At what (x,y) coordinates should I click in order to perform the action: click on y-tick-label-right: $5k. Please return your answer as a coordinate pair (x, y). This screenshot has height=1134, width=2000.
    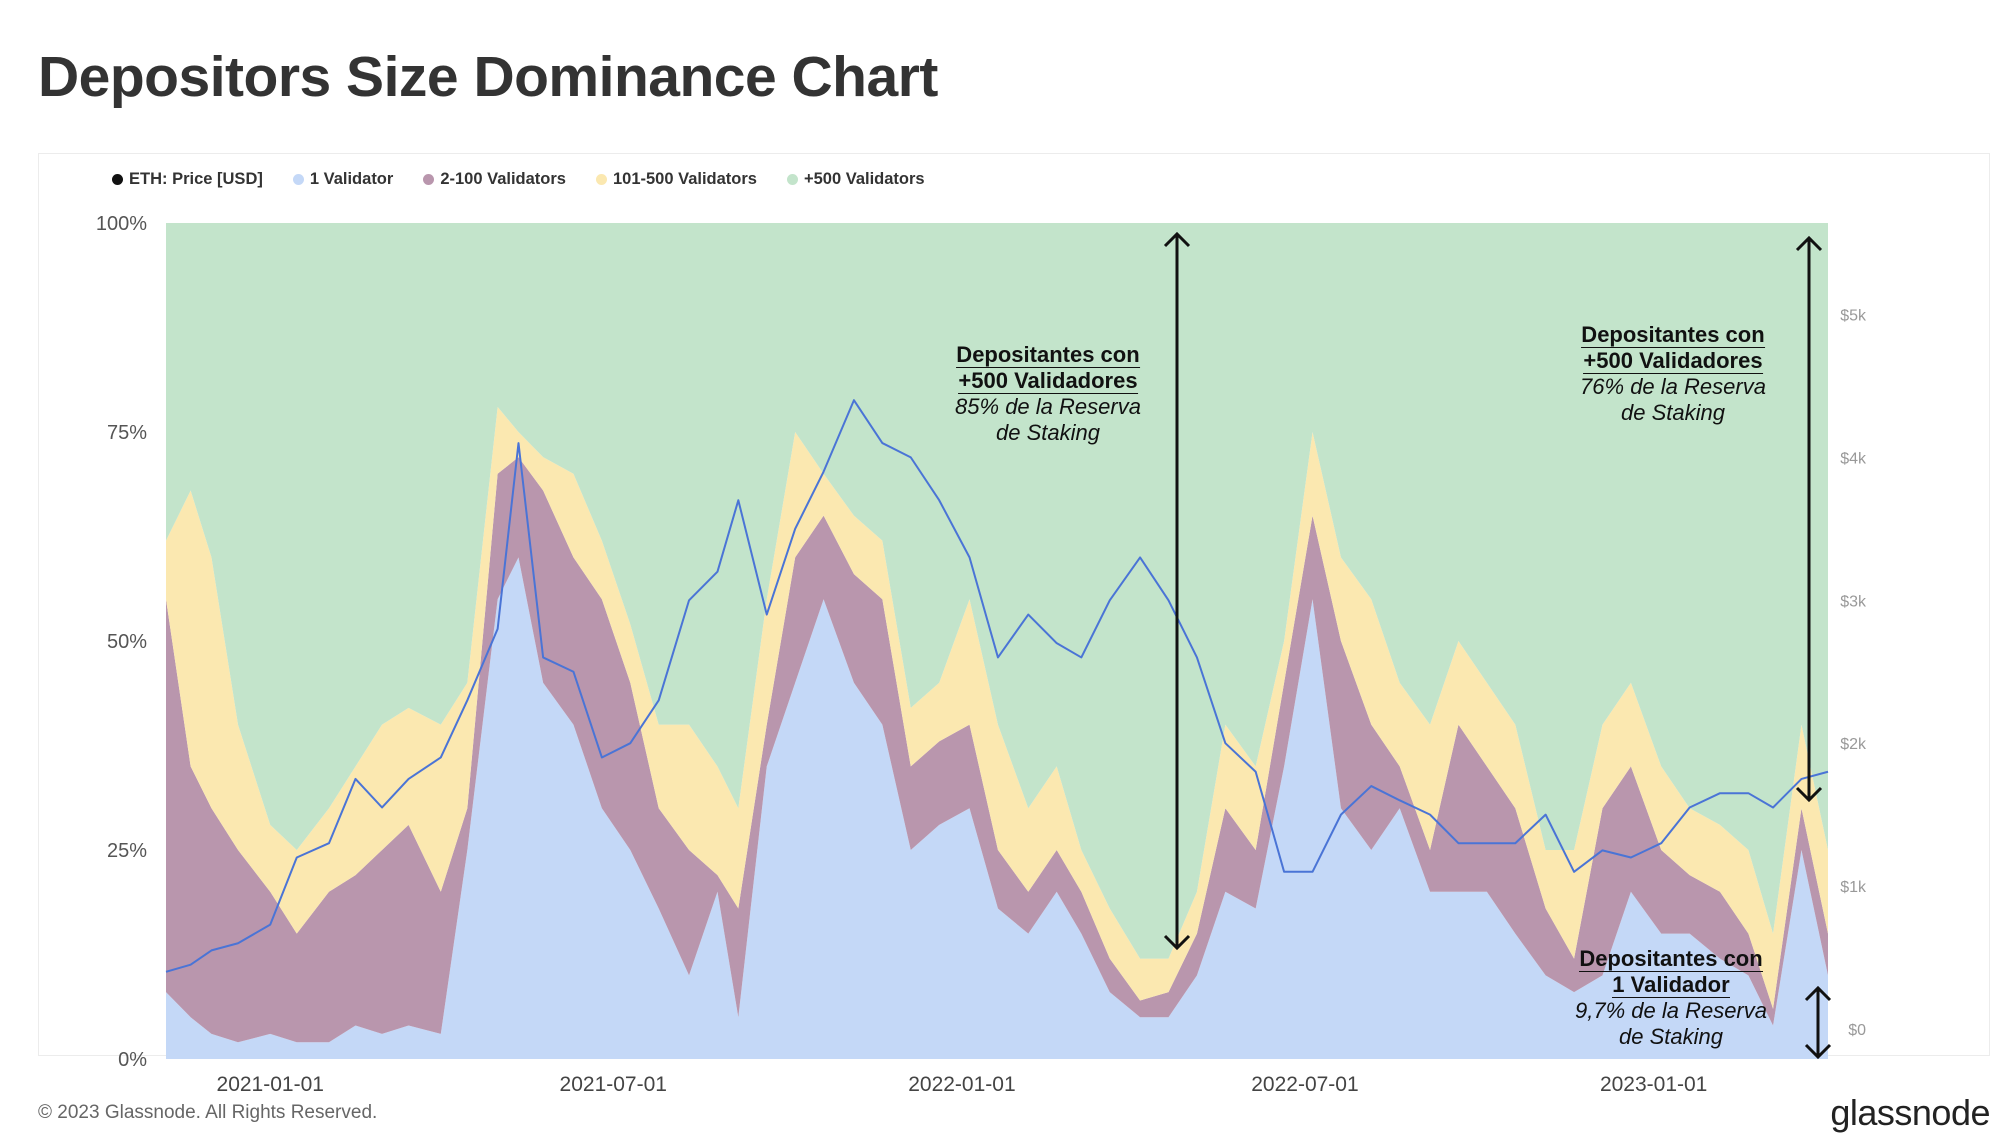
    Looking at the image, I should click on (1853, 315).